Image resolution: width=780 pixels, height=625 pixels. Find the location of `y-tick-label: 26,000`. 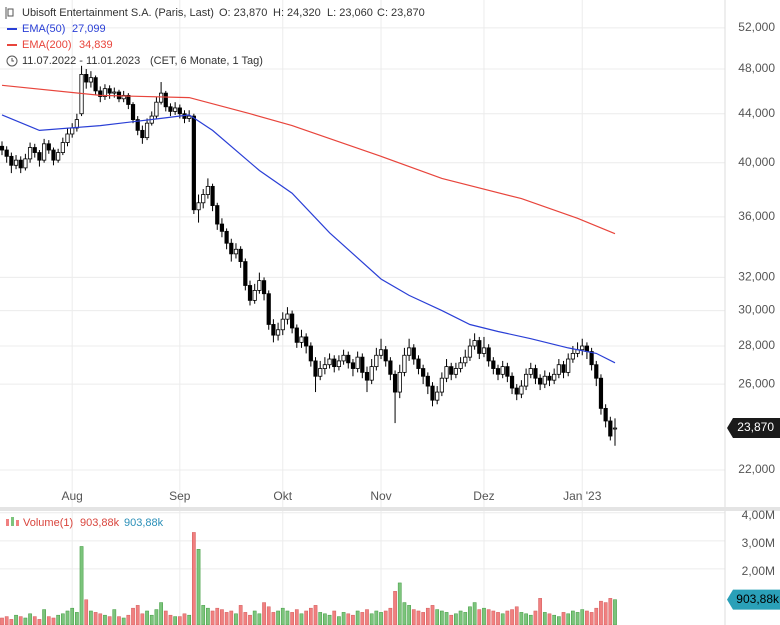

y-tick-label: 26,000 is located at coordinates (756, 383).